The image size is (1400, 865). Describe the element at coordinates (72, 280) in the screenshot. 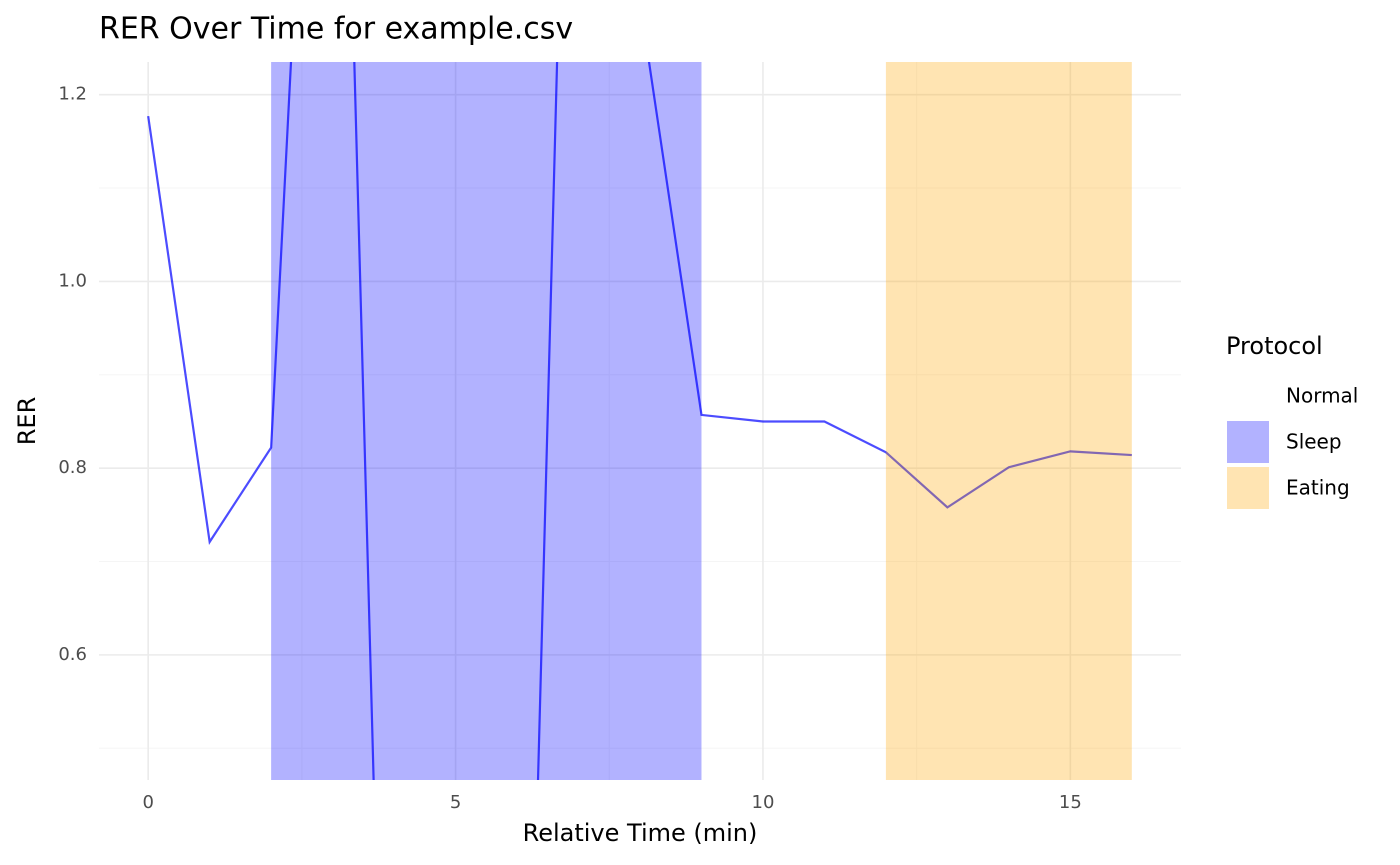

I see `y-tick-label: 1.0` at that location.